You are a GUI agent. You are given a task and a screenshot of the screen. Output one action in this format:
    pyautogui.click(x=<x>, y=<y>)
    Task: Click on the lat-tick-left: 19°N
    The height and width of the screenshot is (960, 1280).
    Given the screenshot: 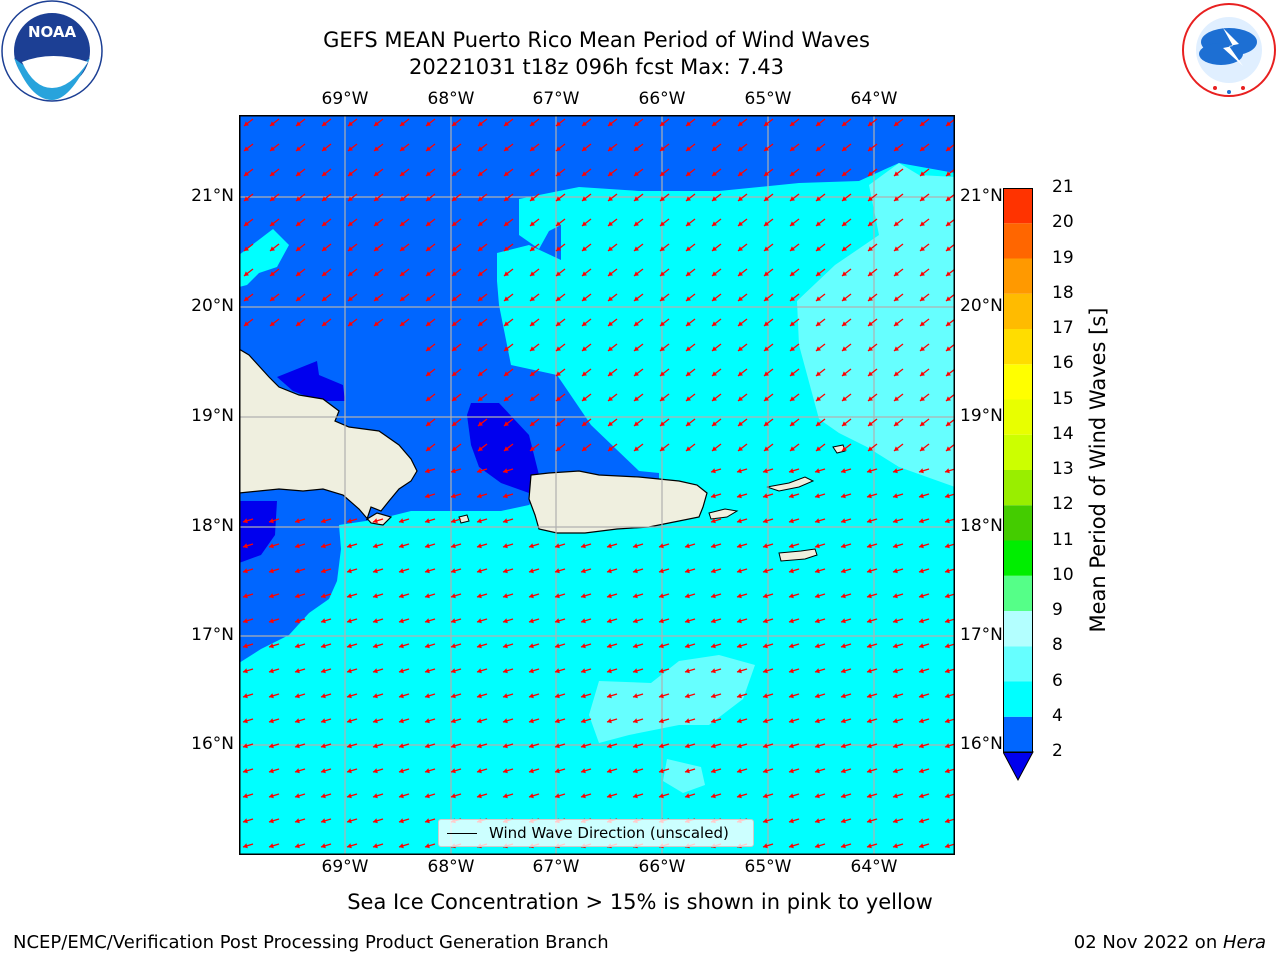 What is the action you would take?
    pyautogui.click(x=212, y=416)
    